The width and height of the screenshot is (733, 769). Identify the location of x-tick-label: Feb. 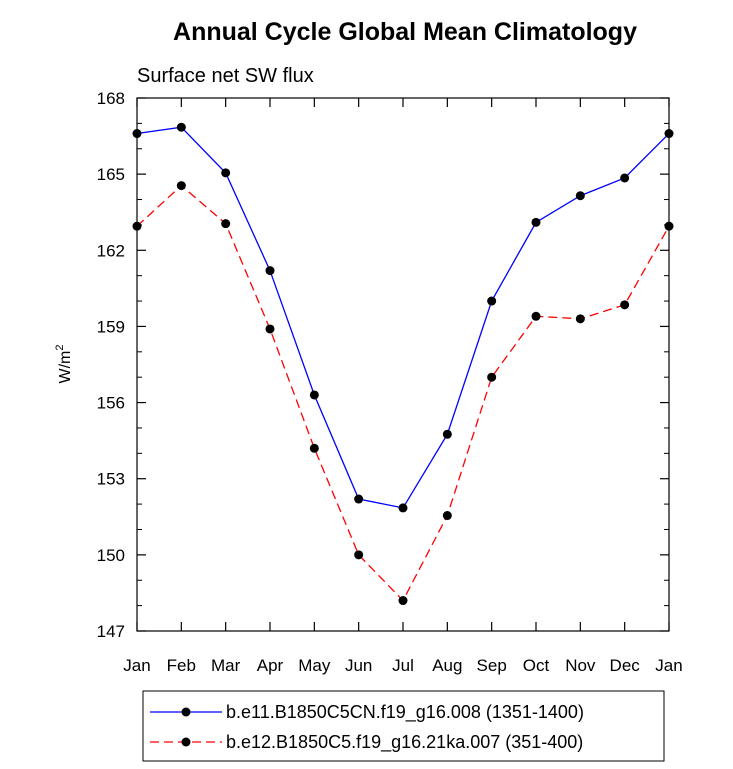
(181, 665).